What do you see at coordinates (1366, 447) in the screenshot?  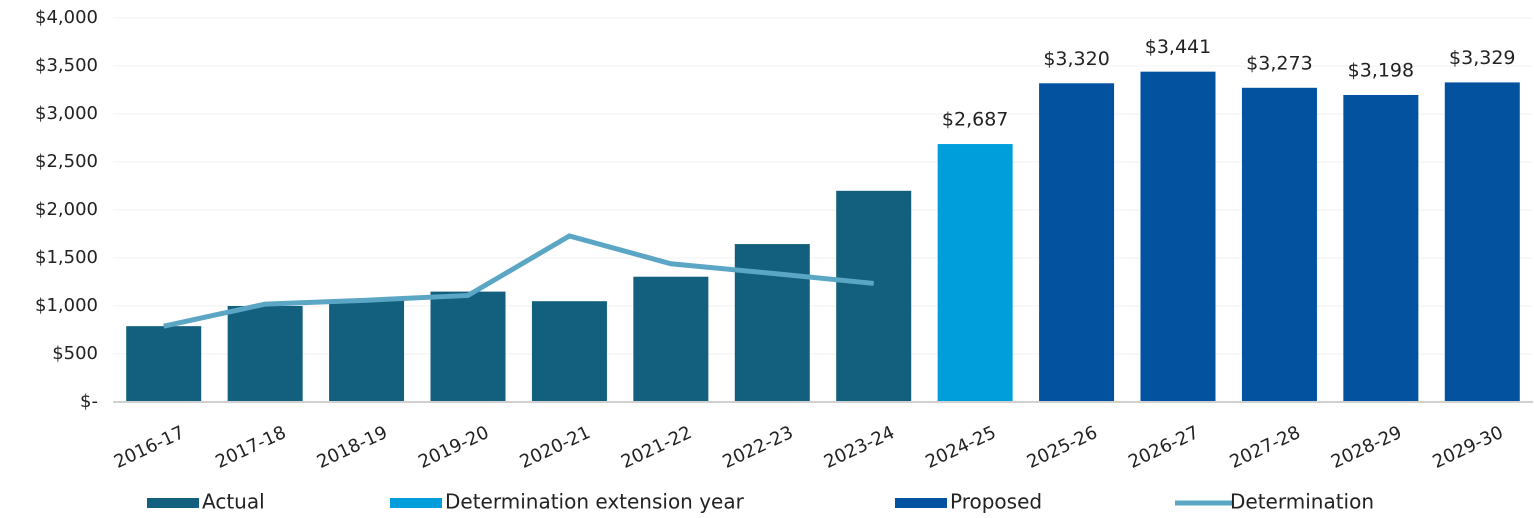 I see `x-tick-label: 2028-29` at bounding box center [1366, 447].